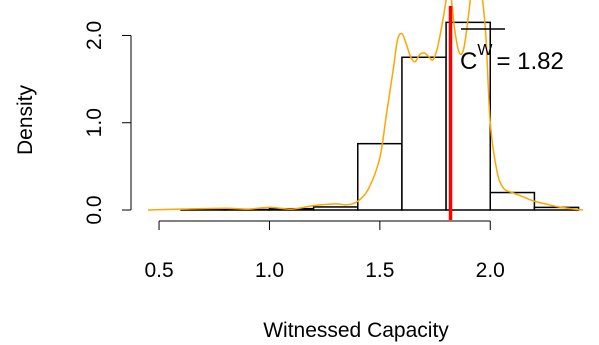  What do you see at coordinates (356, 330) in the screenshot?
I see `x-axis-title: Witnessed Capacity` at bounding box center [356, 330].